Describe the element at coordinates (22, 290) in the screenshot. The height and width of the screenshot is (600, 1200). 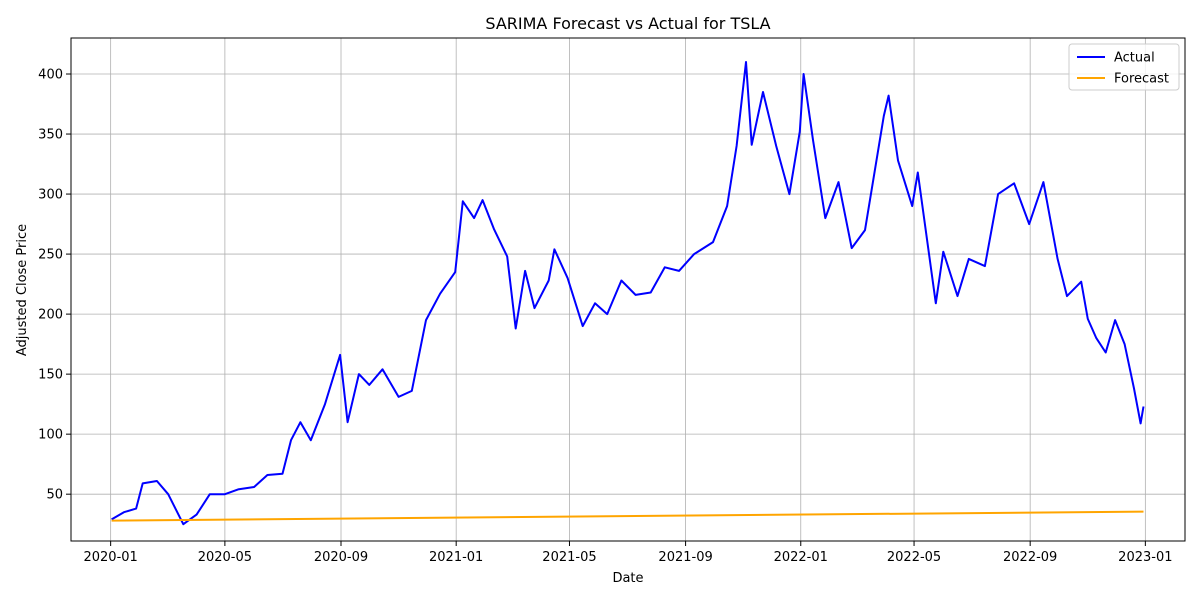
I see `y-axis-label: Adjusted Close Price` at that location.